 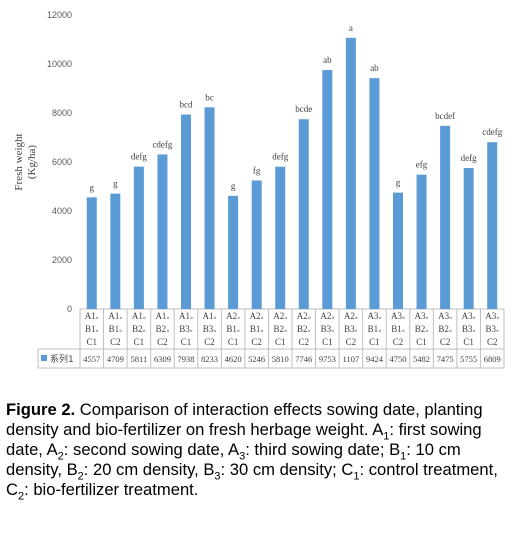 I want to click on significance-label: efg, so click(x=422, y=165).